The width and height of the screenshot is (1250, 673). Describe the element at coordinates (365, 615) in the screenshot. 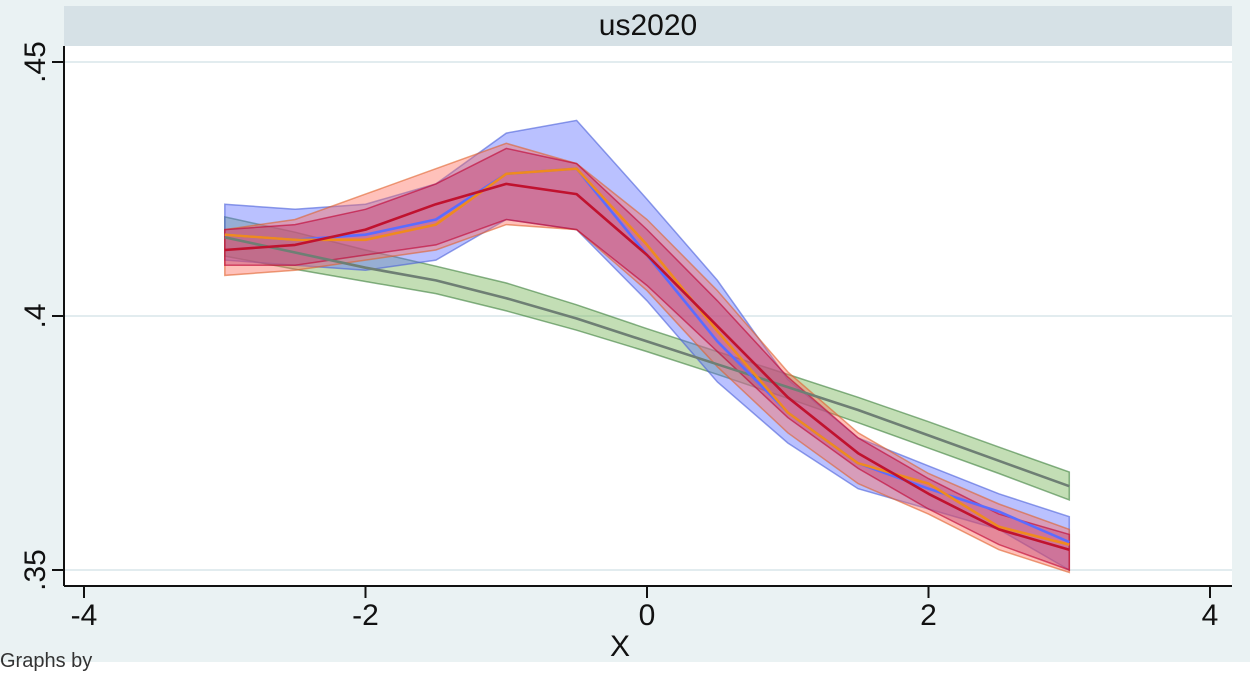

I see `x-tick-label-1: -2` at that location.